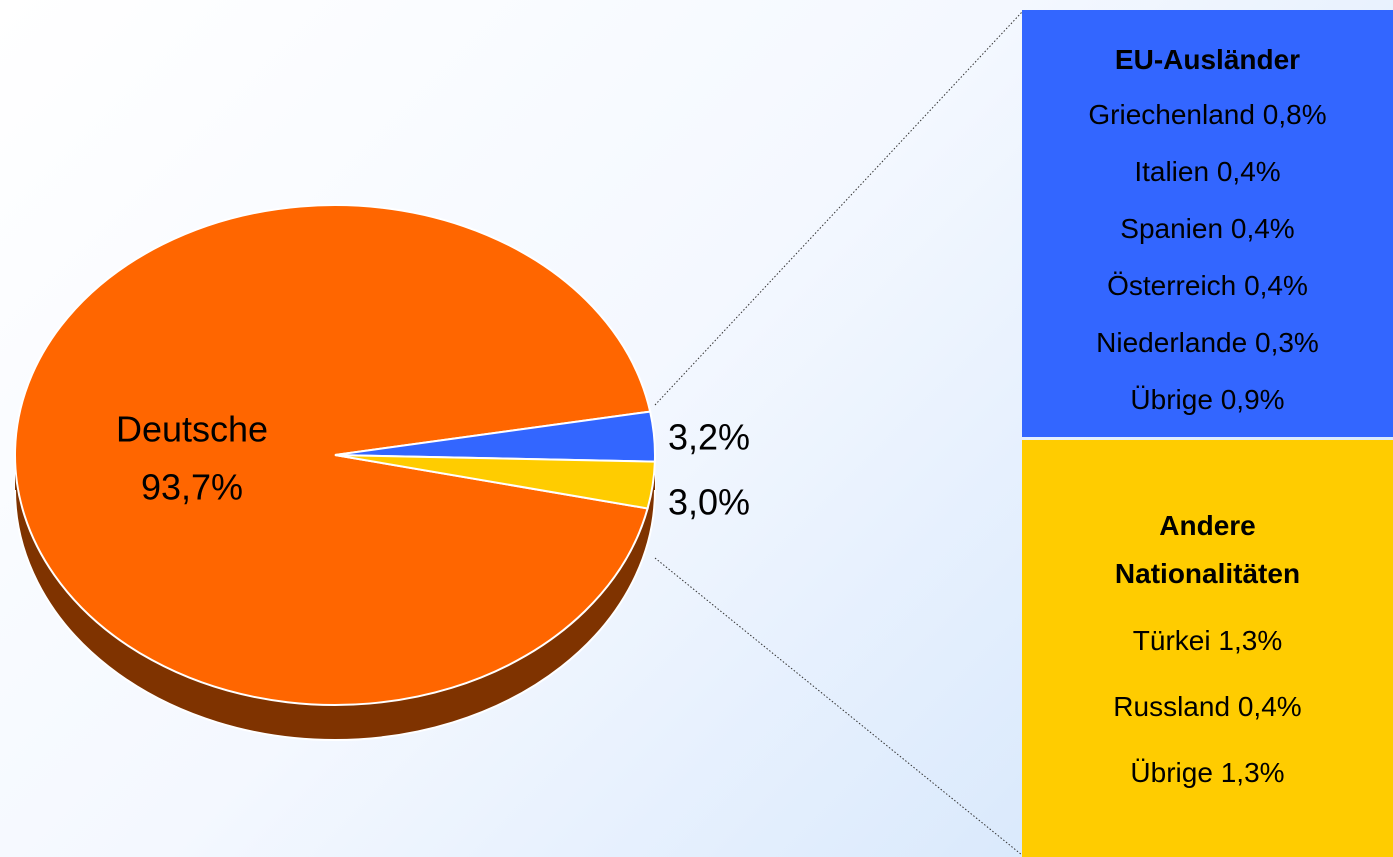 This screenshot has width=1393, height=857. Describe the element at coordinates (1294, 114) in the screenshot. I see `item-value: 0,8%` at that location.